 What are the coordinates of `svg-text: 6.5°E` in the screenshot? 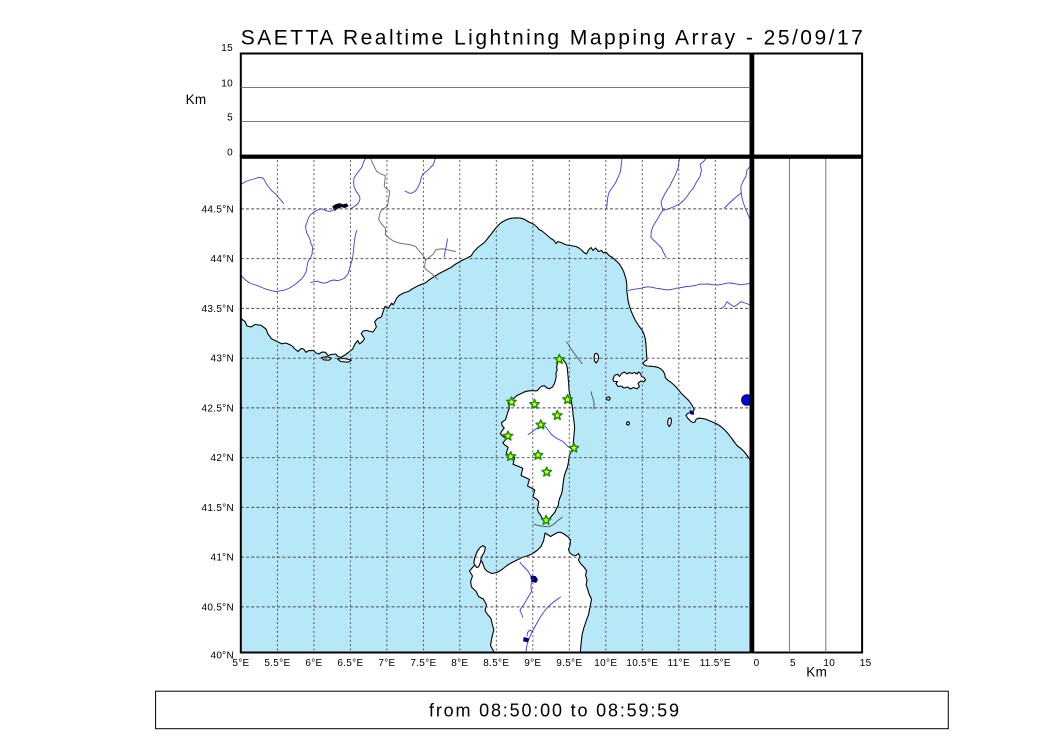 It's located at (350, 663).